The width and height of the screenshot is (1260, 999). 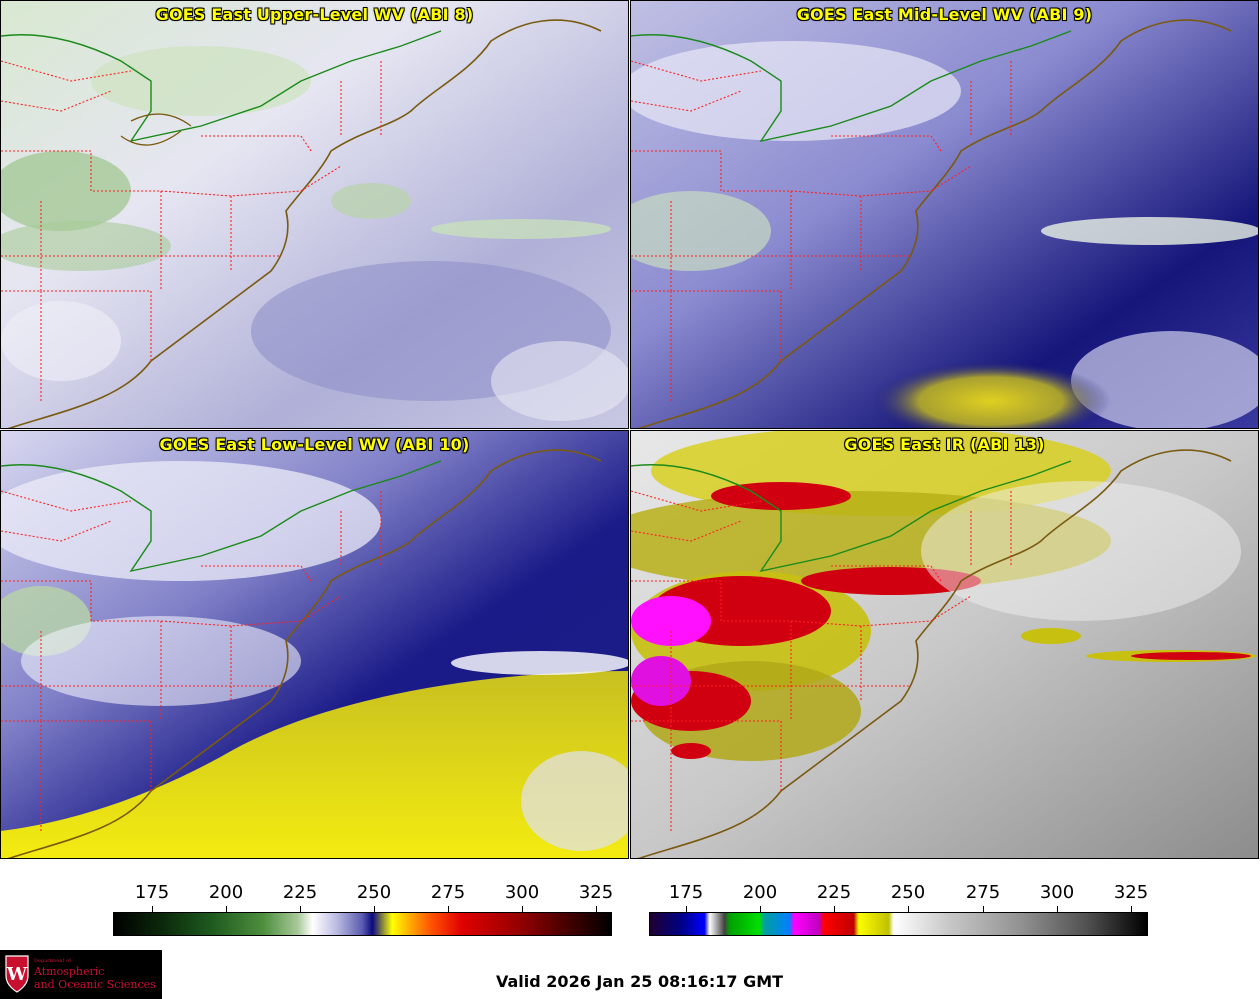 What do you see at coordinates (1131, 892) in the screenshot?
I see `ir-tick-label: 325` at bounding box center [1131, 892].